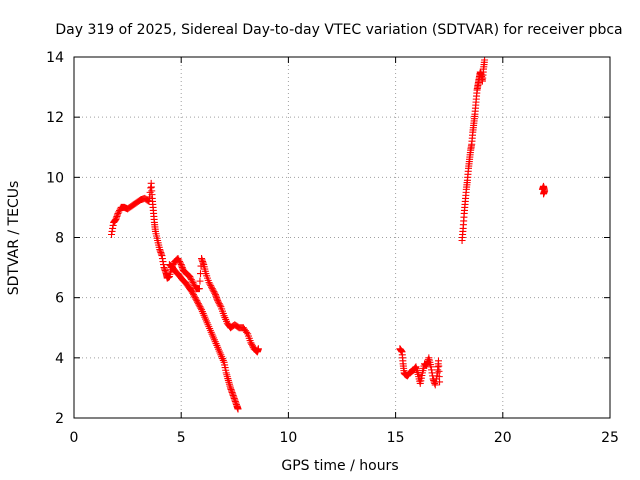  What do you see at coordinates (59, 419) in the screenshot?
I see `y-tick-label: 2` at bounding box center [59, 419].